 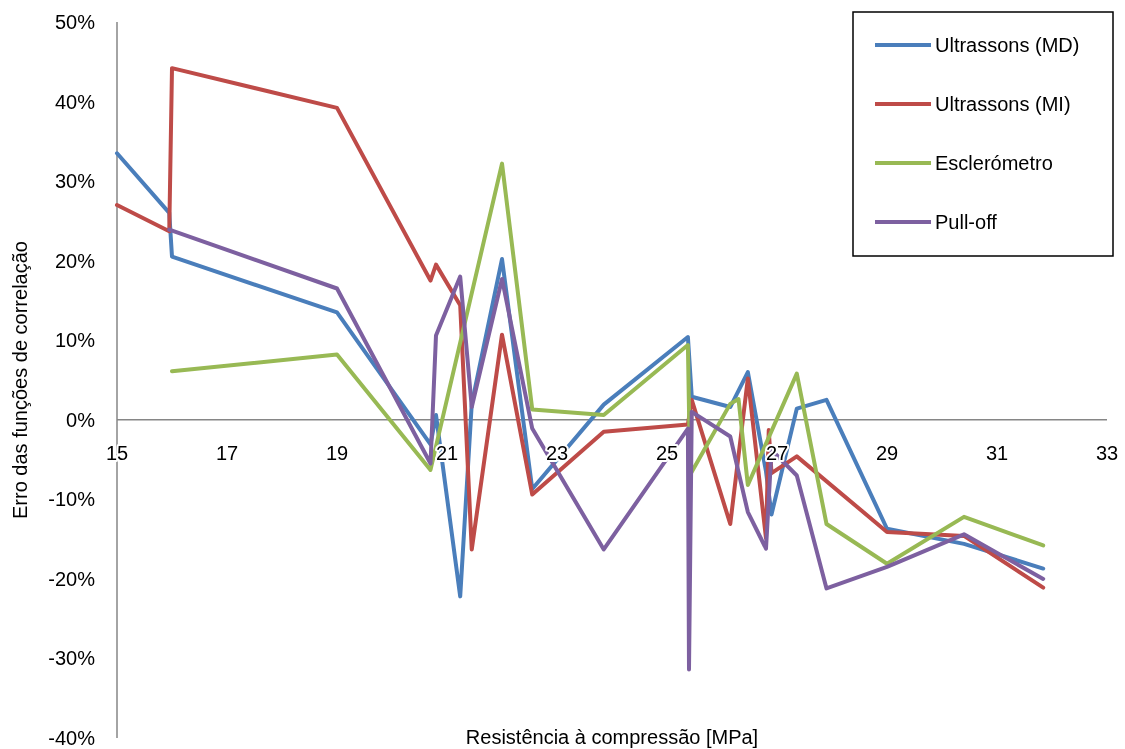 What do you see at coordinates (612, 737) in the screenshot?
I see `x-axis-title: Resistência à compressão [MPa]` at bounding box center [612, 737].